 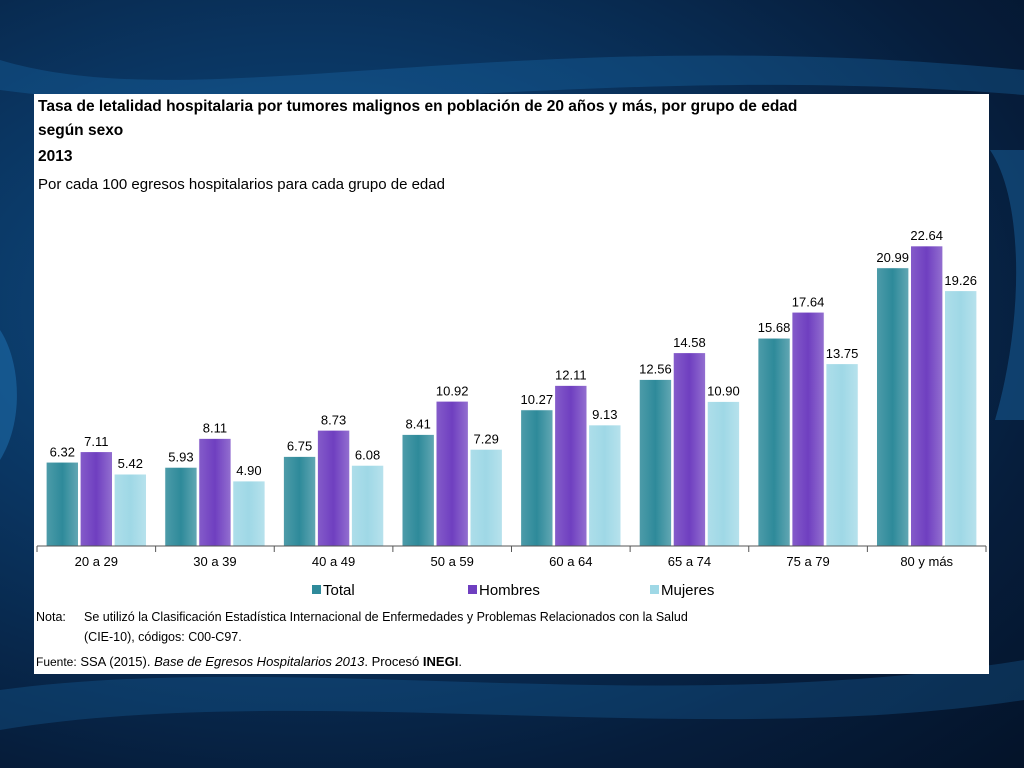 What do you see at coordinates (214, 561) in the screenshot?
I see `x-tick-label-2: 30 a 39` at bounding box center [214, 561].